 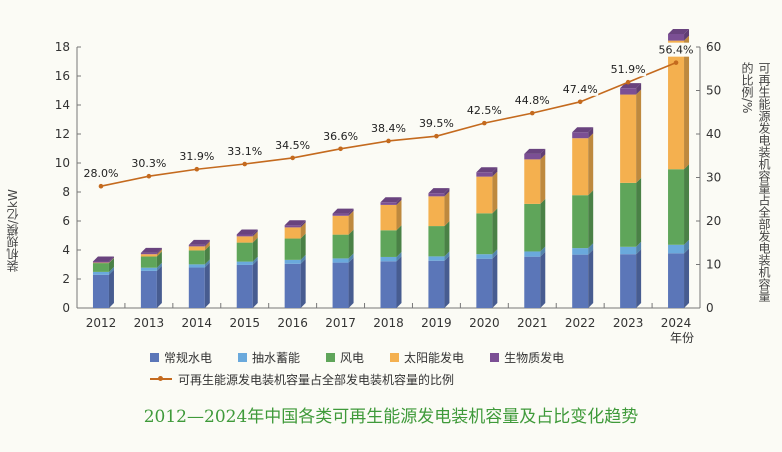 What do you see at coordinates (487, 170) in the screenshot?
I see `bar-top-cap` at bounding box center [487, 170].